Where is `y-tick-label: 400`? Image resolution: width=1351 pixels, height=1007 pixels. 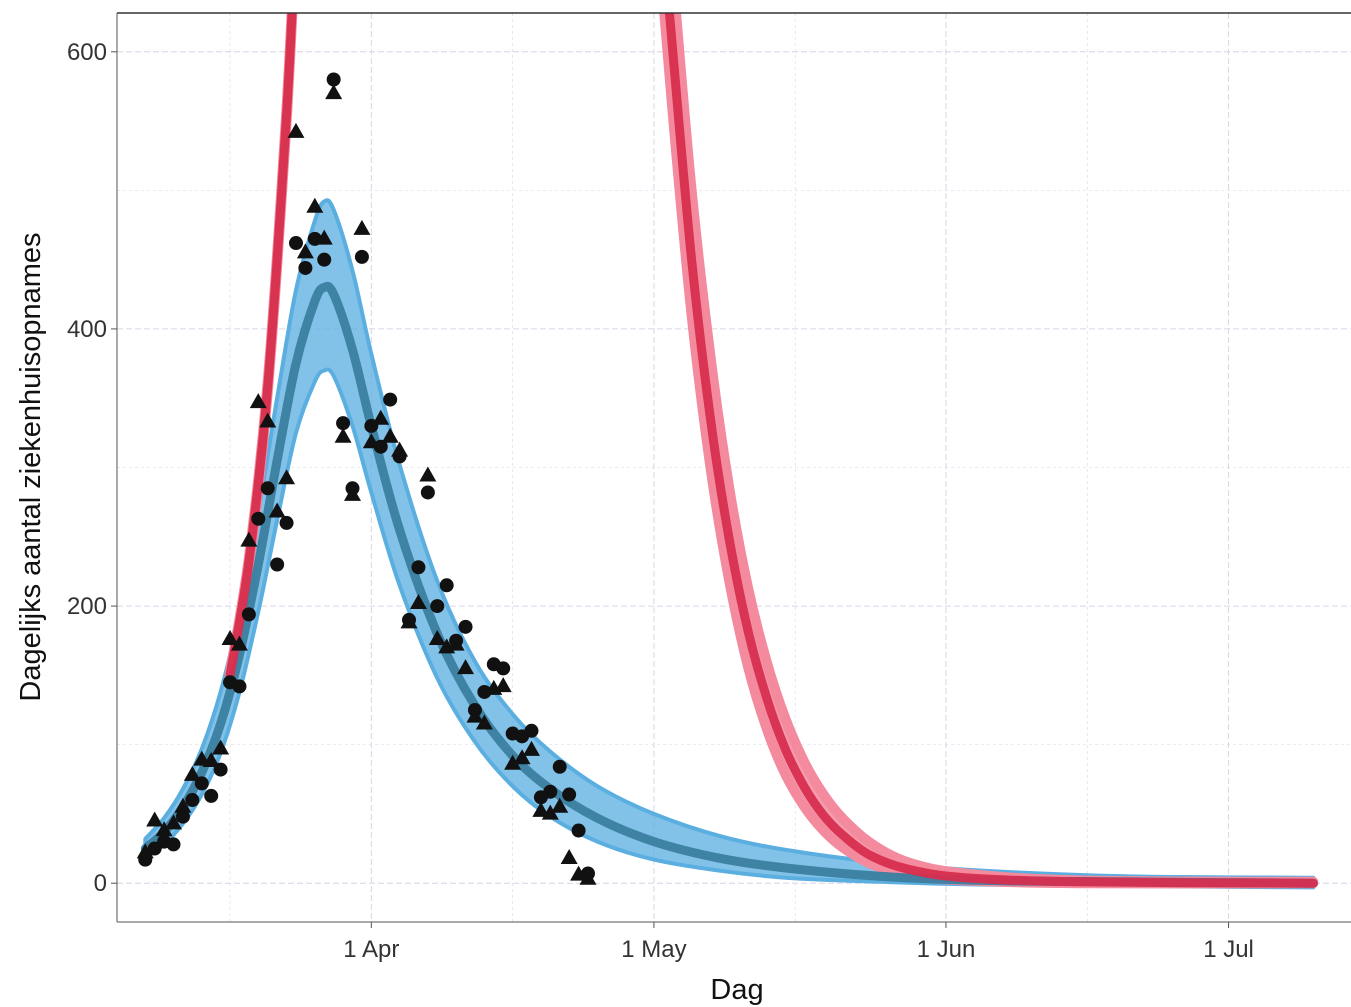
y-tick-label: 400 is located at coordinates (87, 329).